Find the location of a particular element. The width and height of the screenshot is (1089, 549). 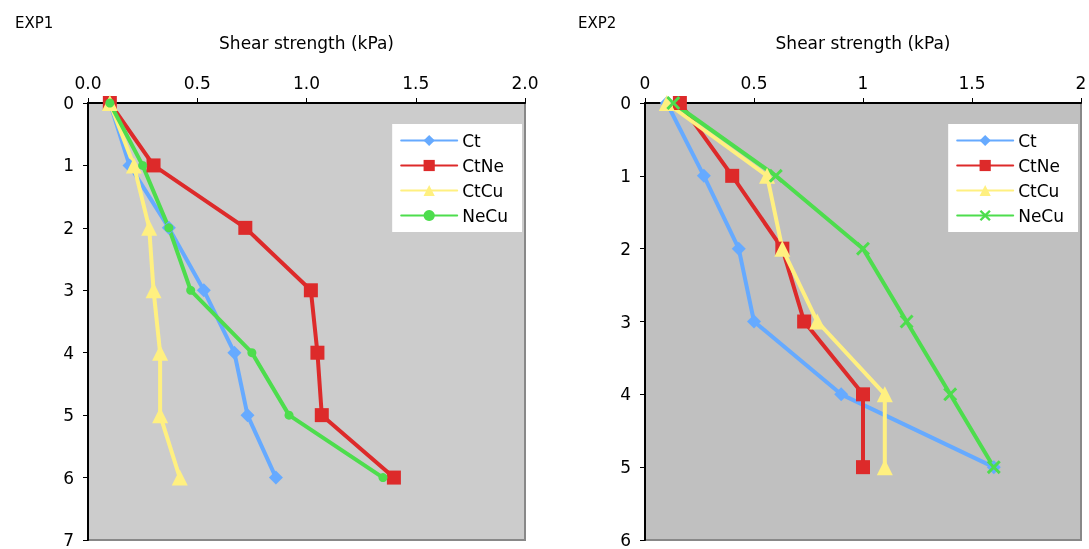

y-tick-label: 7 is located at coordinates (68, 539).